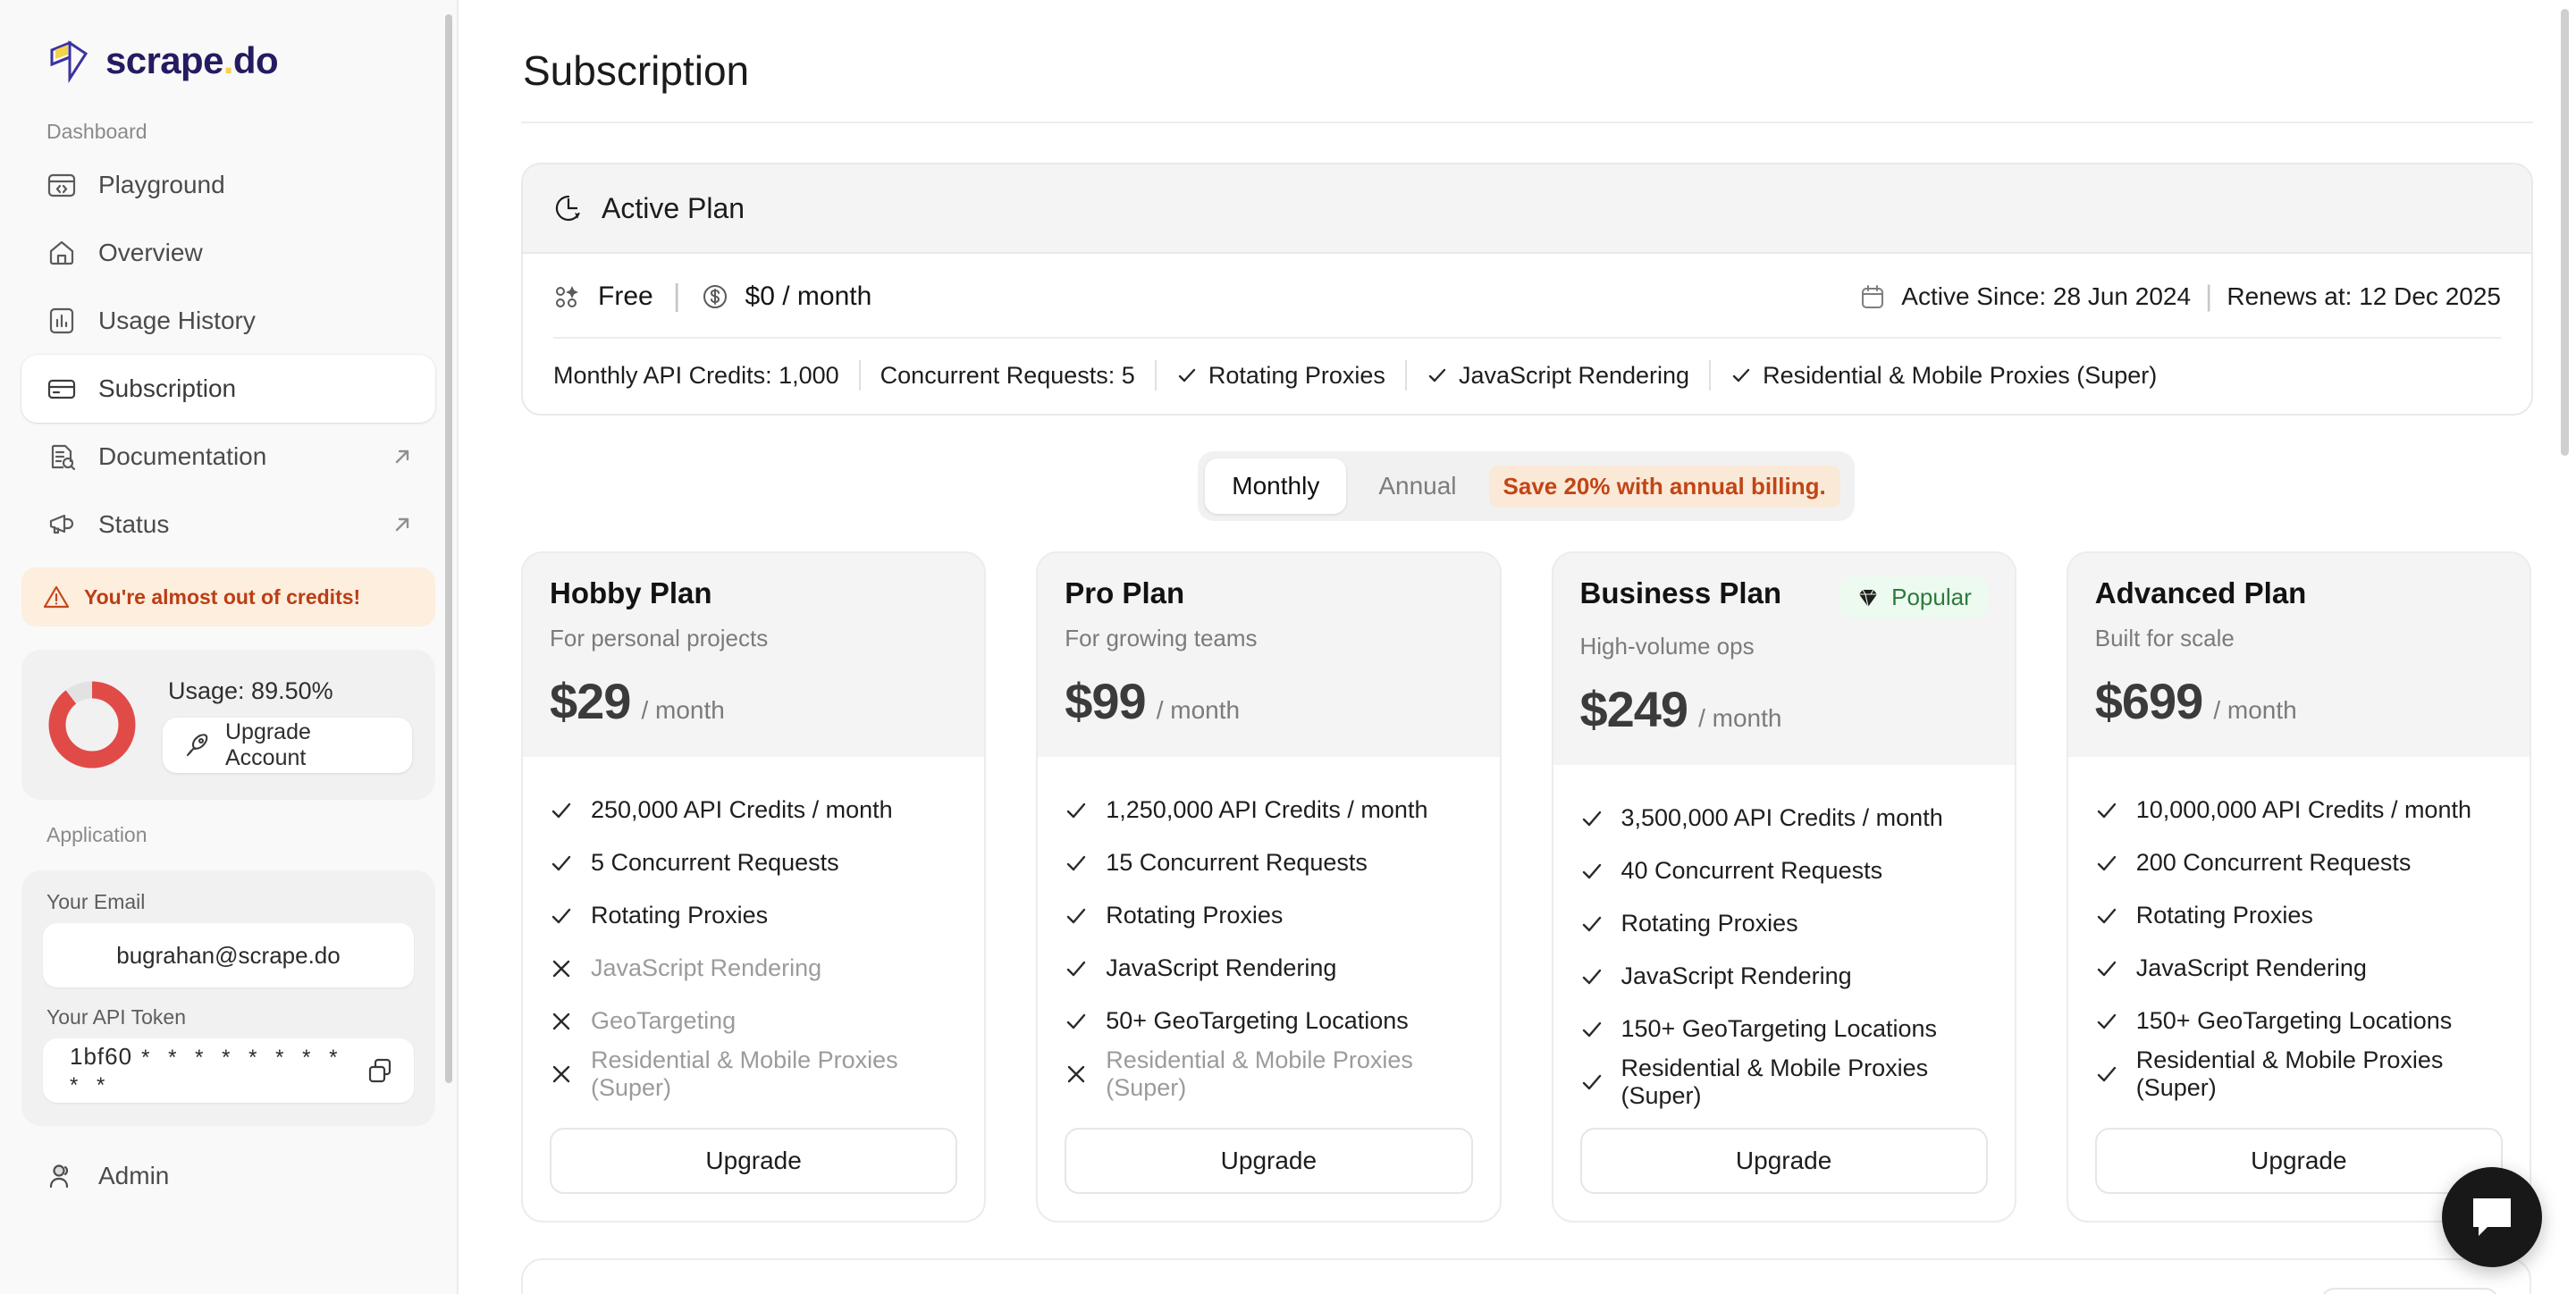 The width and height of the screenshot is (2576, 1294). Describe the element at coordinates (2299, 862) in the screenshot. I see `plan-feature: 200 Concurrent Requests` at that location.